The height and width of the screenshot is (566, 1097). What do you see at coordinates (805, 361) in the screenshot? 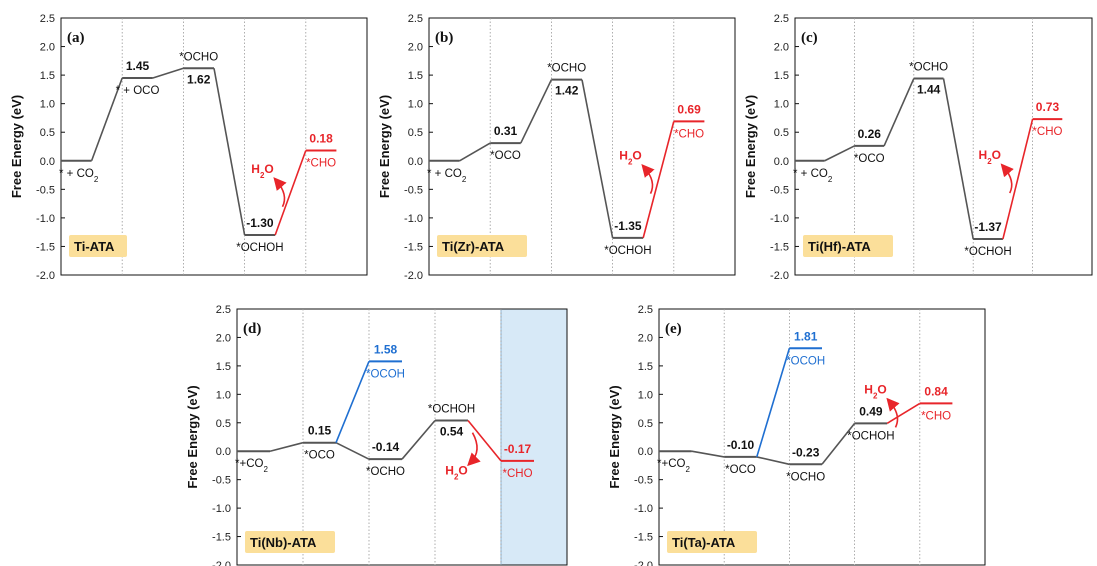
I see `state-label: *OCOH` at bounding box center [805, 361].